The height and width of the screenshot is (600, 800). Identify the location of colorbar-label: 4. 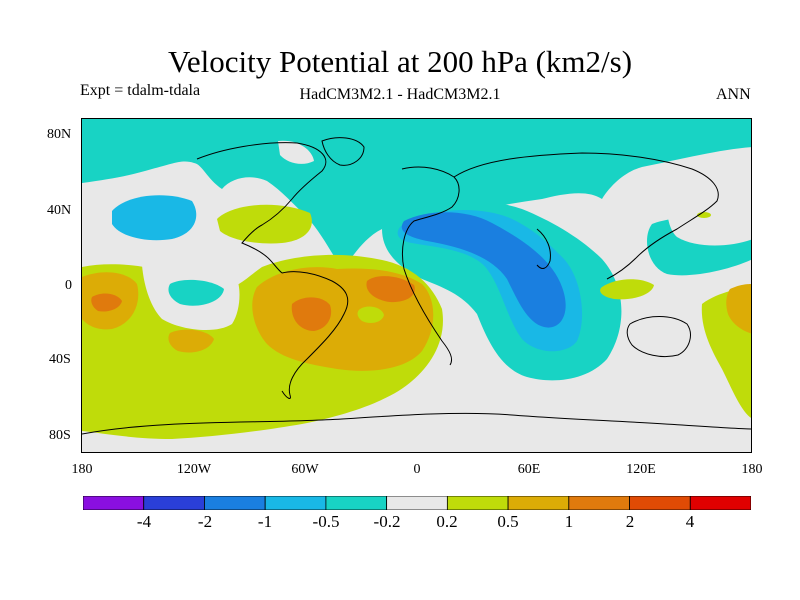
(690, 521).